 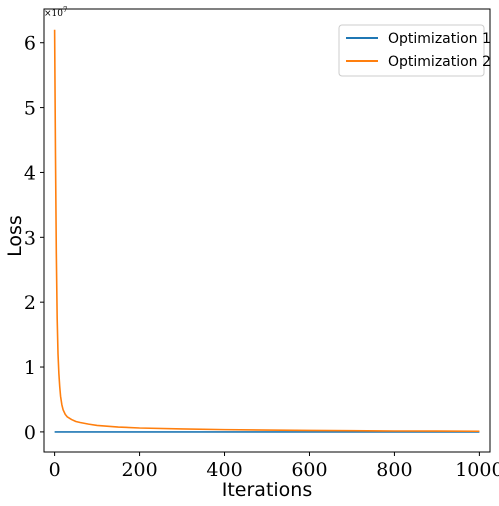 What do you see at coordinates (439, 62) in the screenshot?
I see `legend-label-optimization-2: Optimization 2` at bounding box center [439, 62].